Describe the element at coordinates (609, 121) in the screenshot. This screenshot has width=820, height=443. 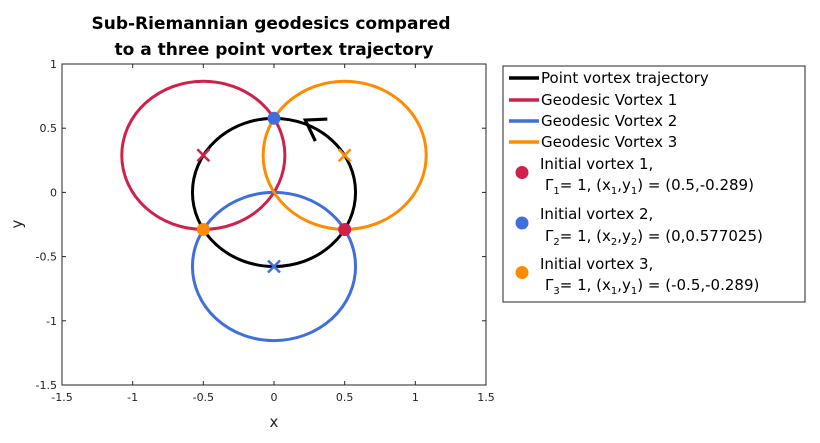
I see `legend-label: Geodesic Vortex 2` at that location.